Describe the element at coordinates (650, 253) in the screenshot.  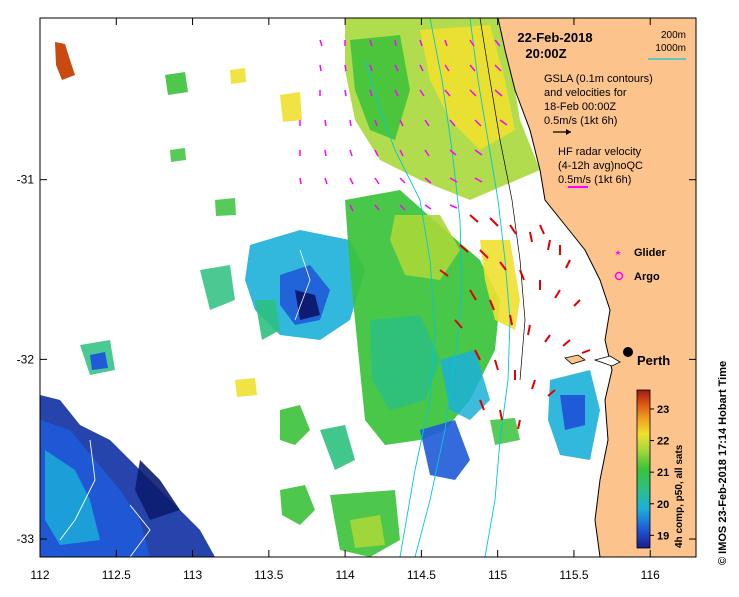
I see `glider-label: Glider` at that location.